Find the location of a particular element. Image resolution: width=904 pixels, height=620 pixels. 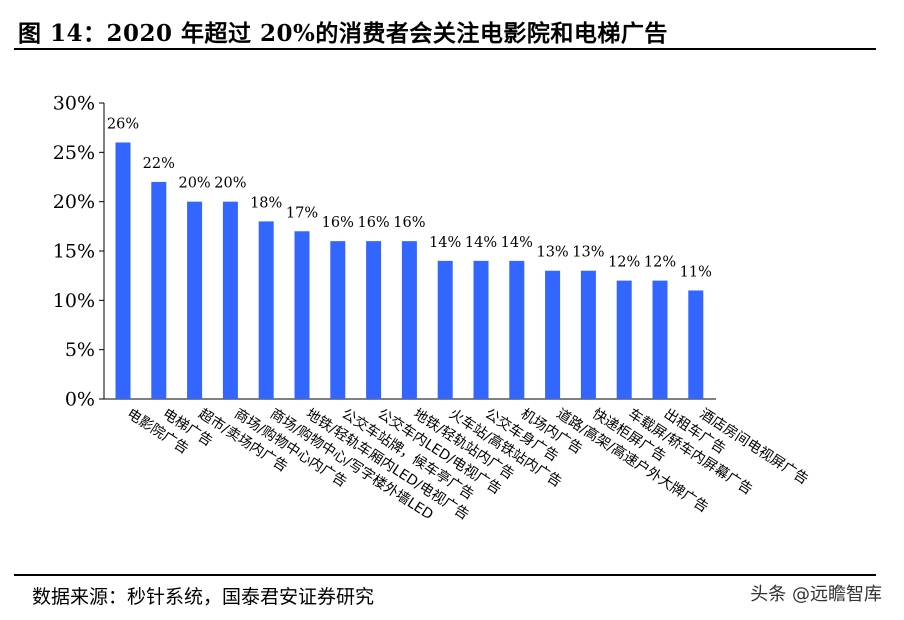

y-tick-label: 20% is located at coordinates (74, 202).